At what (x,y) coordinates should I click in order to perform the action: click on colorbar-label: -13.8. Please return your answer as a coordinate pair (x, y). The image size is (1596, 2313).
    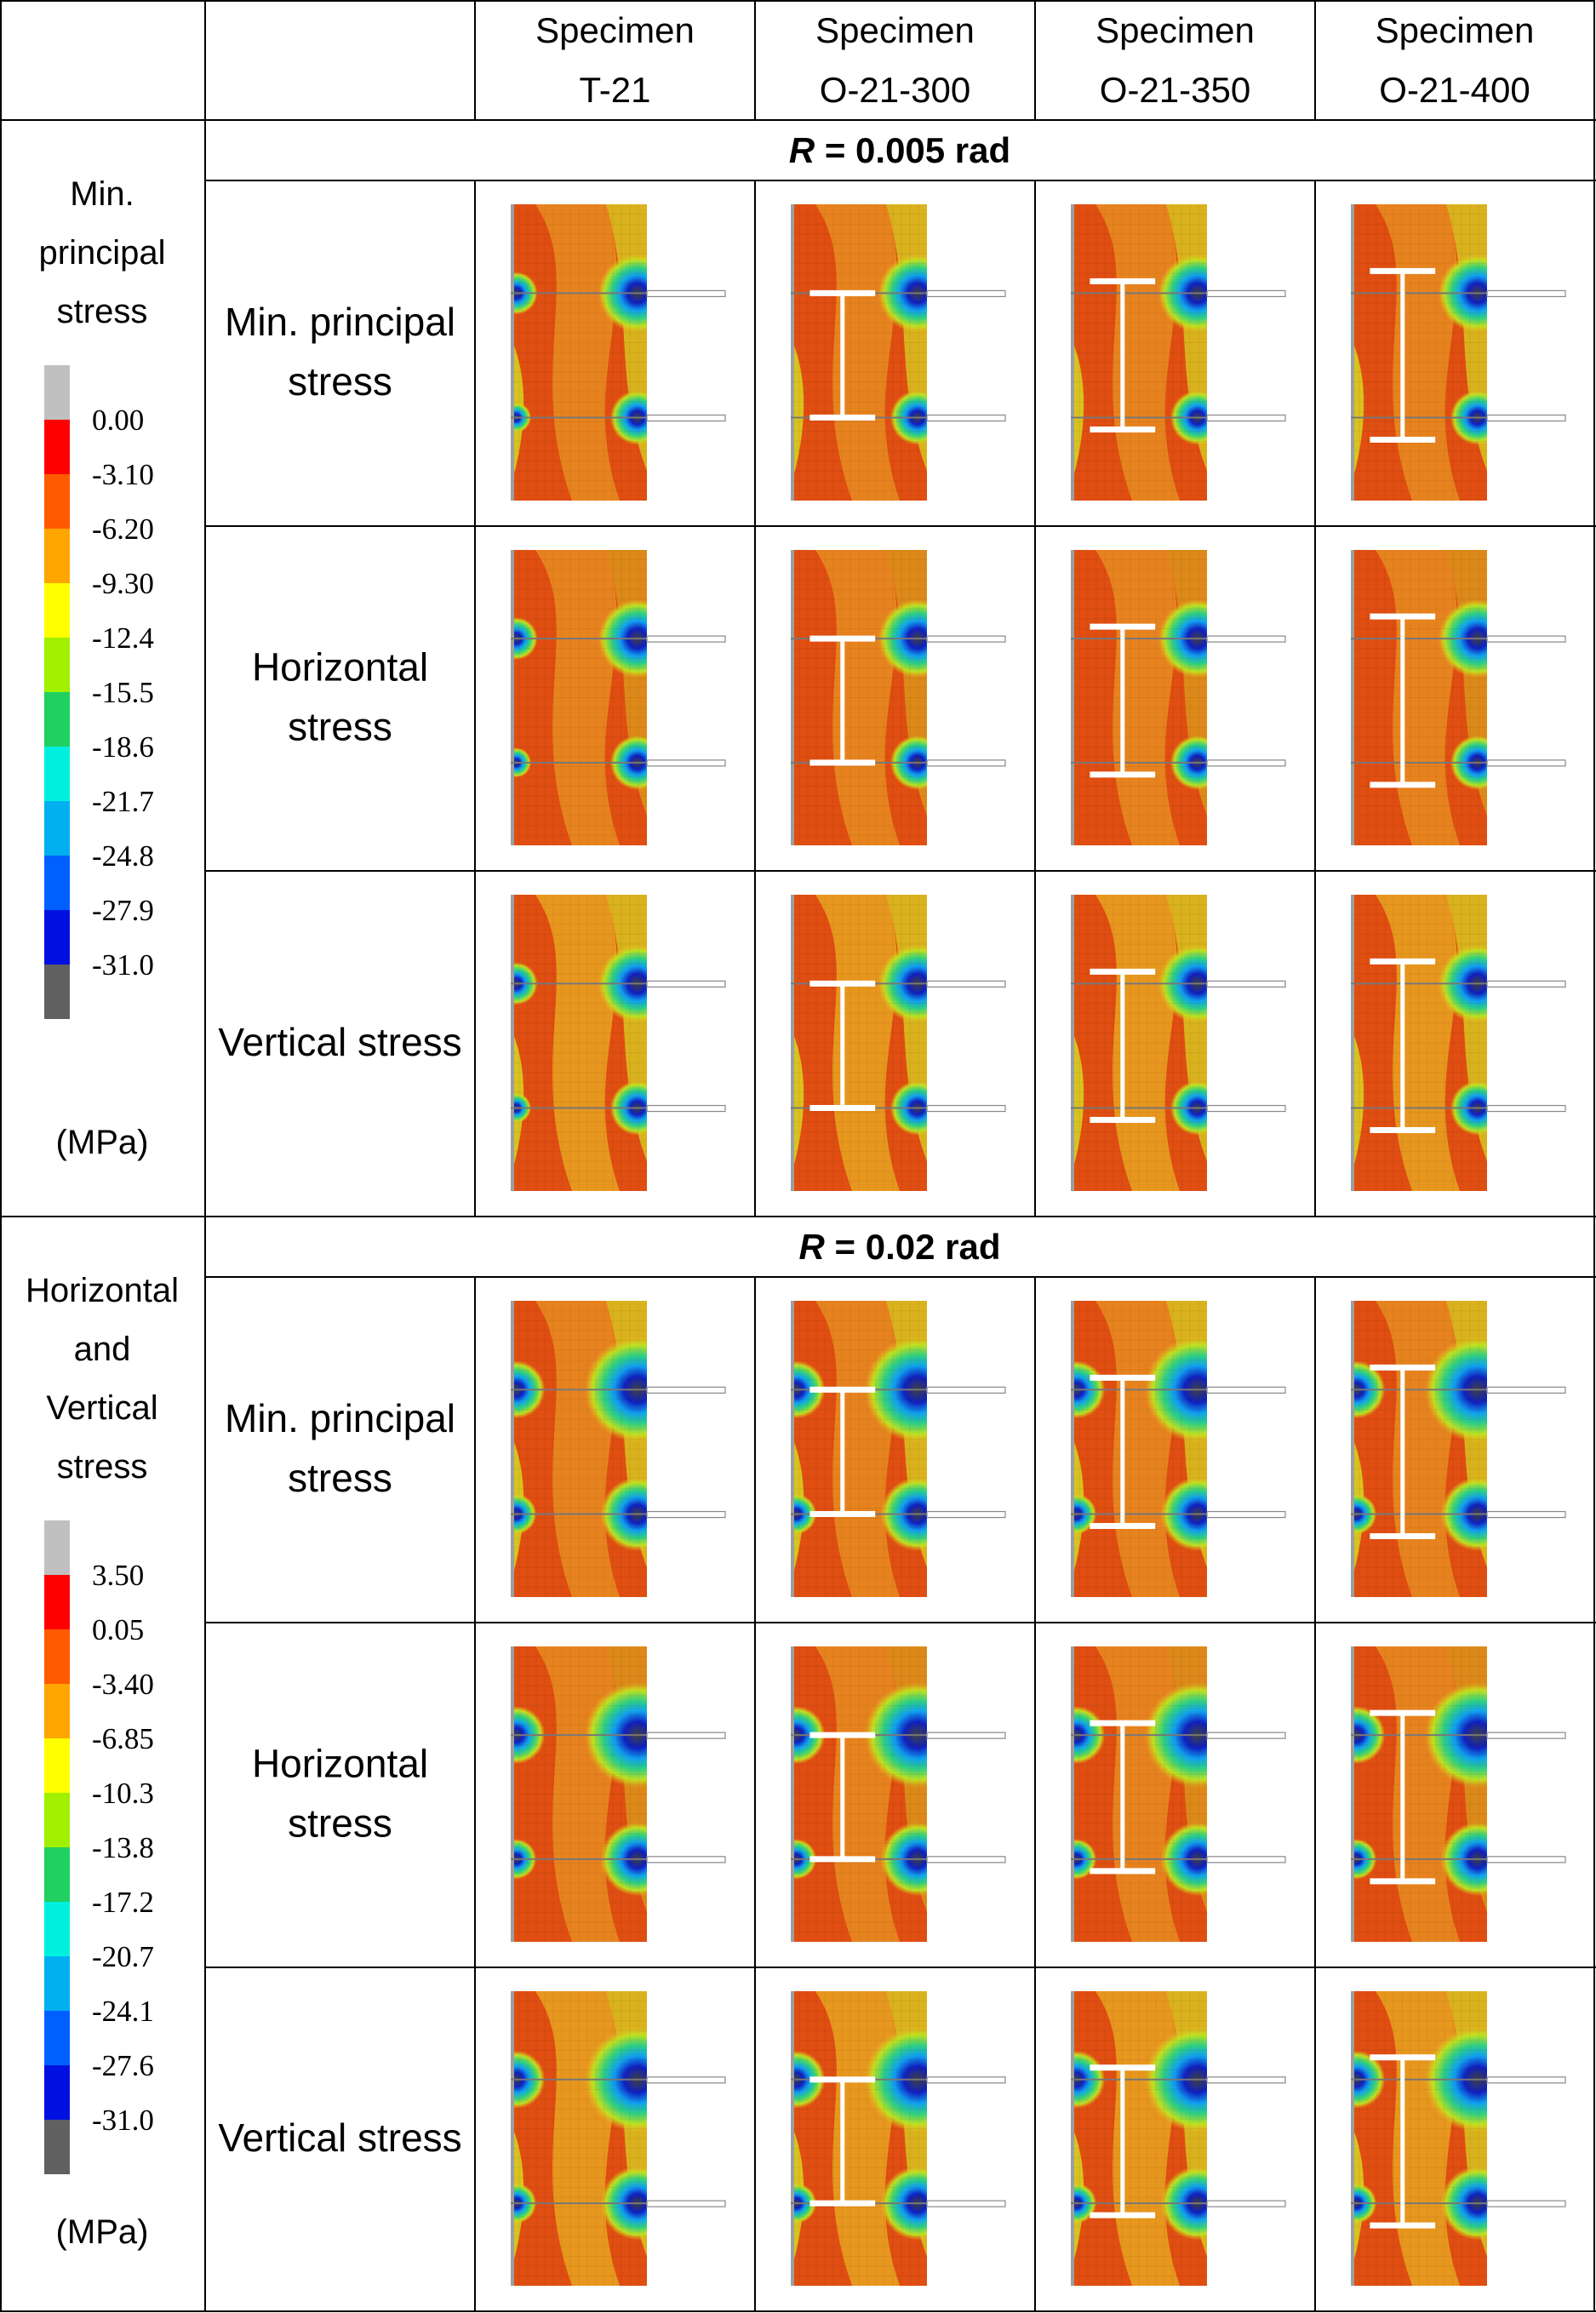
    Looking at the image, I should click on (123, 1848).